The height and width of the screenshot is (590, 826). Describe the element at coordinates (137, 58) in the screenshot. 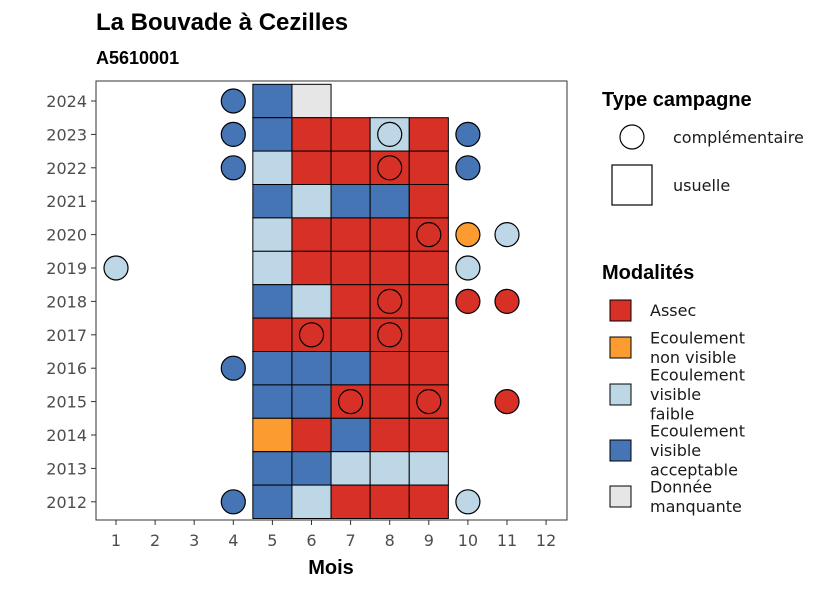

I see `chart-subtitle: A5610001` at that location.